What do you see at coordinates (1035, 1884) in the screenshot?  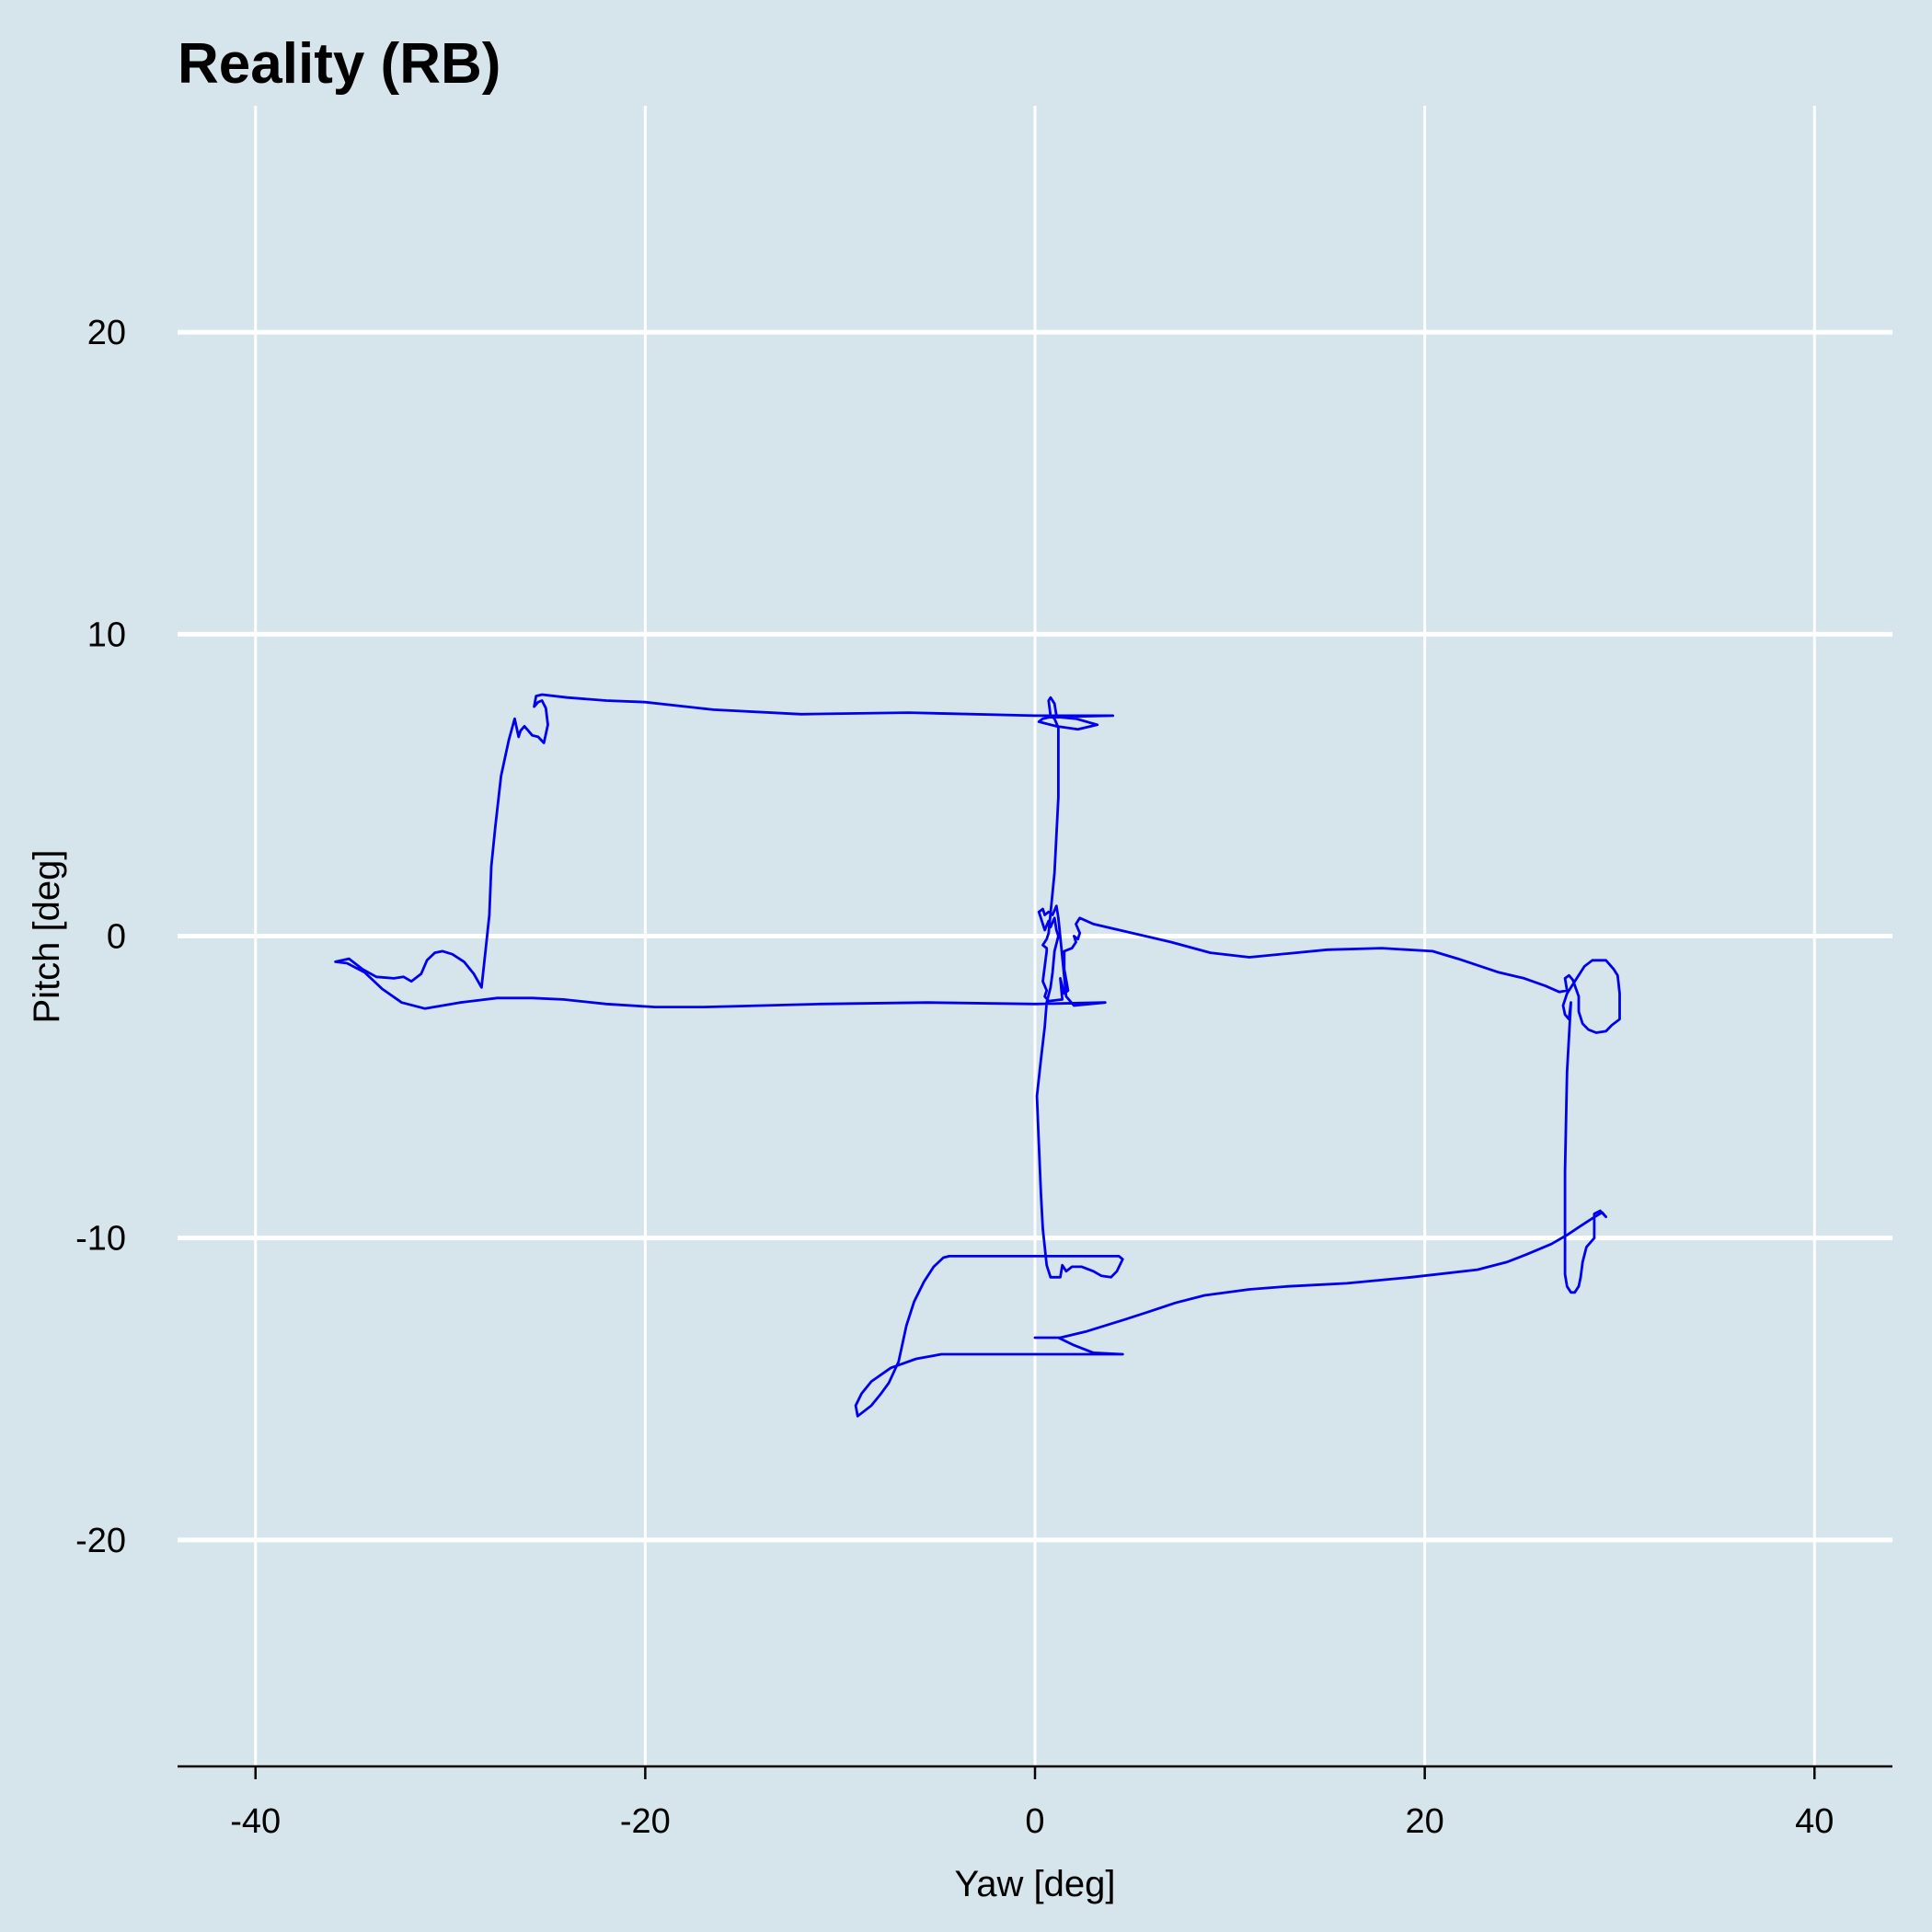 I see `x-axis-title: Yaw [deg]` at bounding box center [1035, 1884].